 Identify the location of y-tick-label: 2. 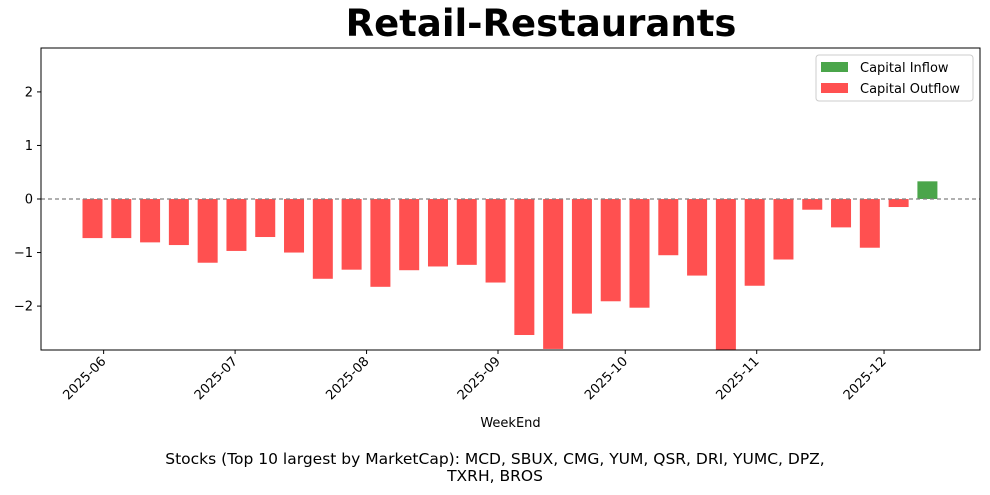
(29, 92).